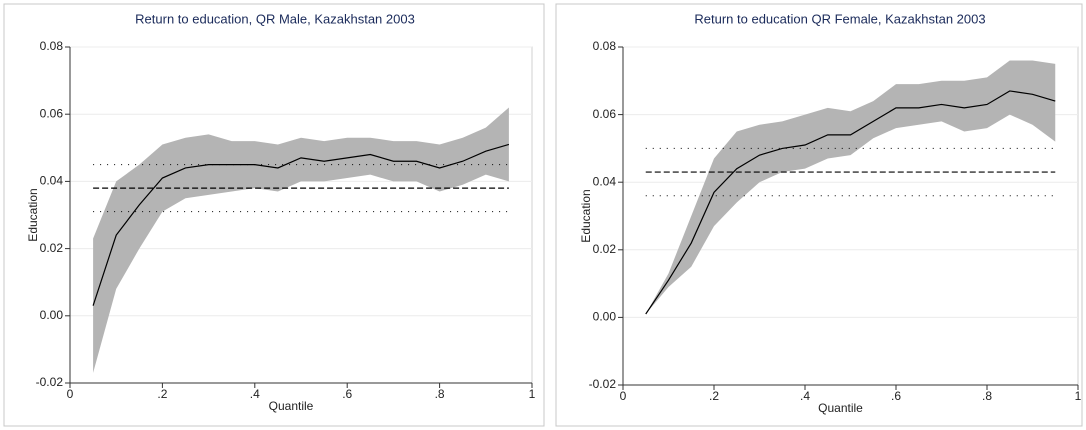 This screenshot has width=1086, height=430. Describe the element at coordinates (301, 224) in the screenshot. I see `estimate-line` at that location.